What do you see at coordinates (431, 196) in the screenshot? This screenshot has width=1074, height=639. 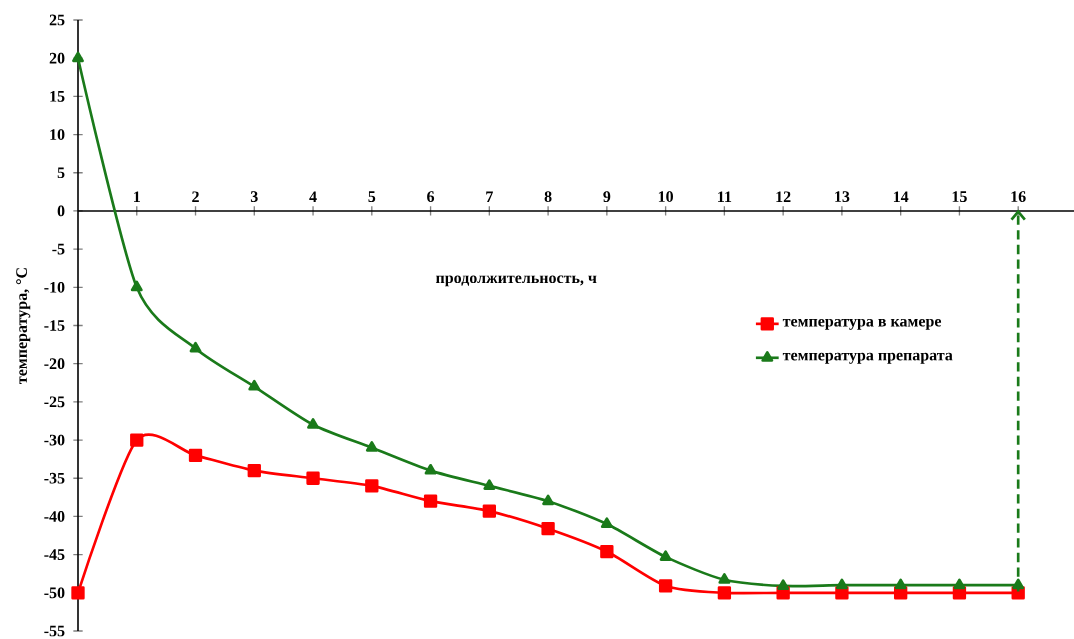 I see `x-tick-label: 6` at bounding box center [431, 196].